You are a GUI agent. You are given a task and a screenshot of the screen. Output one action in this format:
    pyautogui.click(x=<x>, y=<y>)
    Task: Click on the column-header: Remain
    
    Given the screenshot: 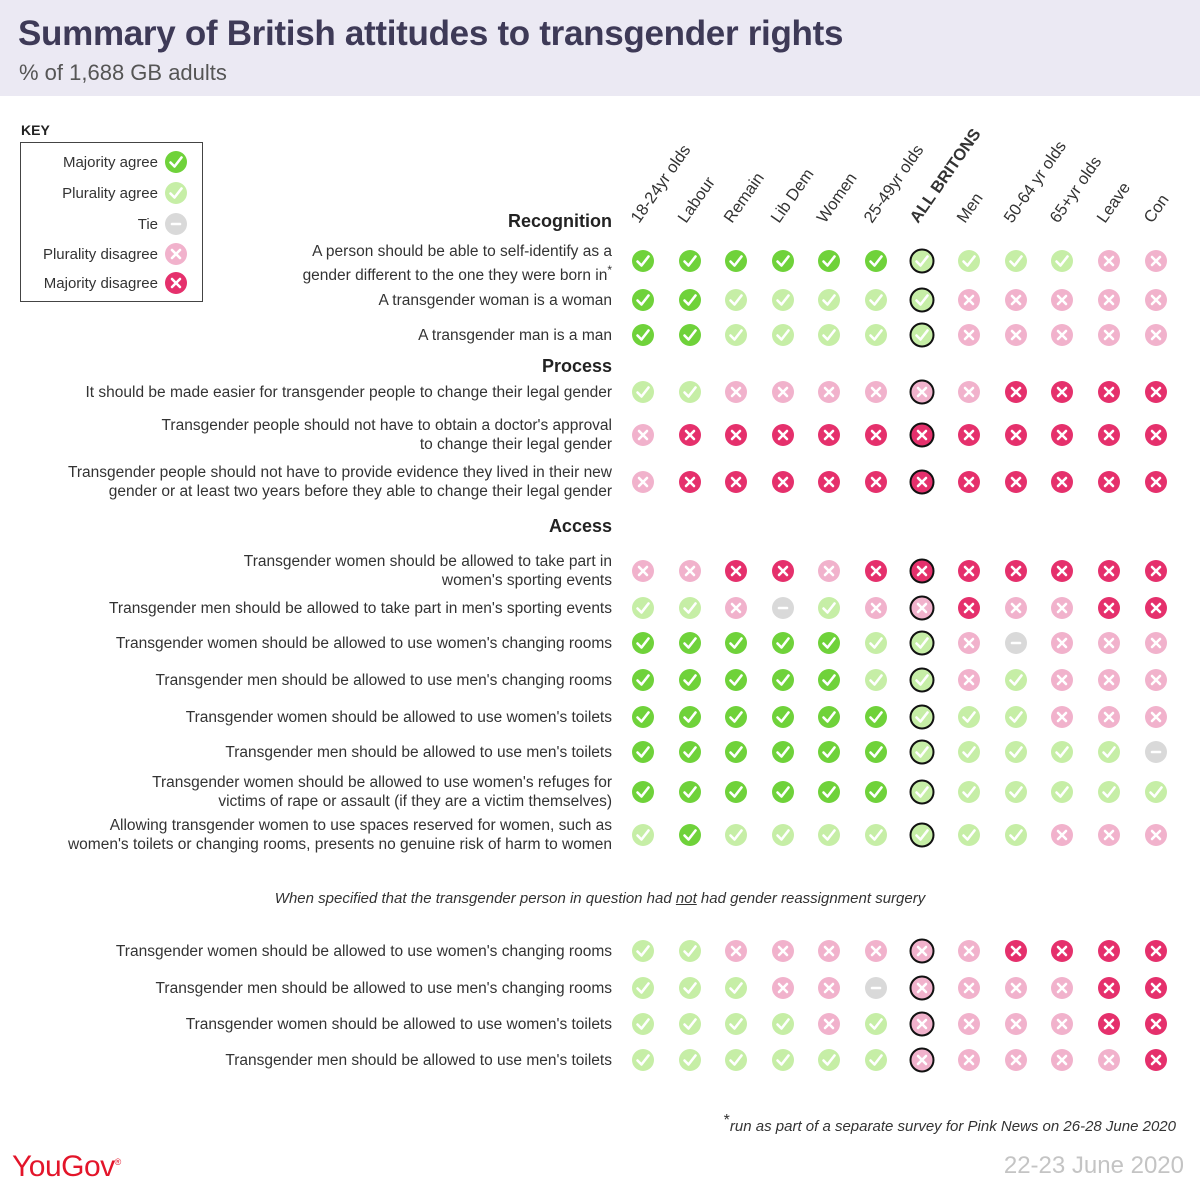 What is the action you would take?
    pyautogui.click(x=744, y=197)
    